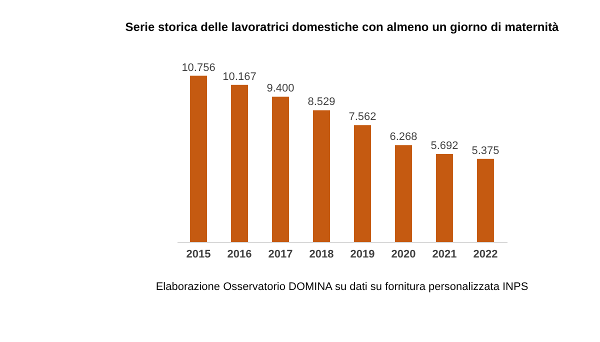 The width and height of the screenshot is (600, 342). What do you see at coordinates (485, 254) in the screenshot?
I see `x-tick-label: 2022` at bounding box center [485, 254].